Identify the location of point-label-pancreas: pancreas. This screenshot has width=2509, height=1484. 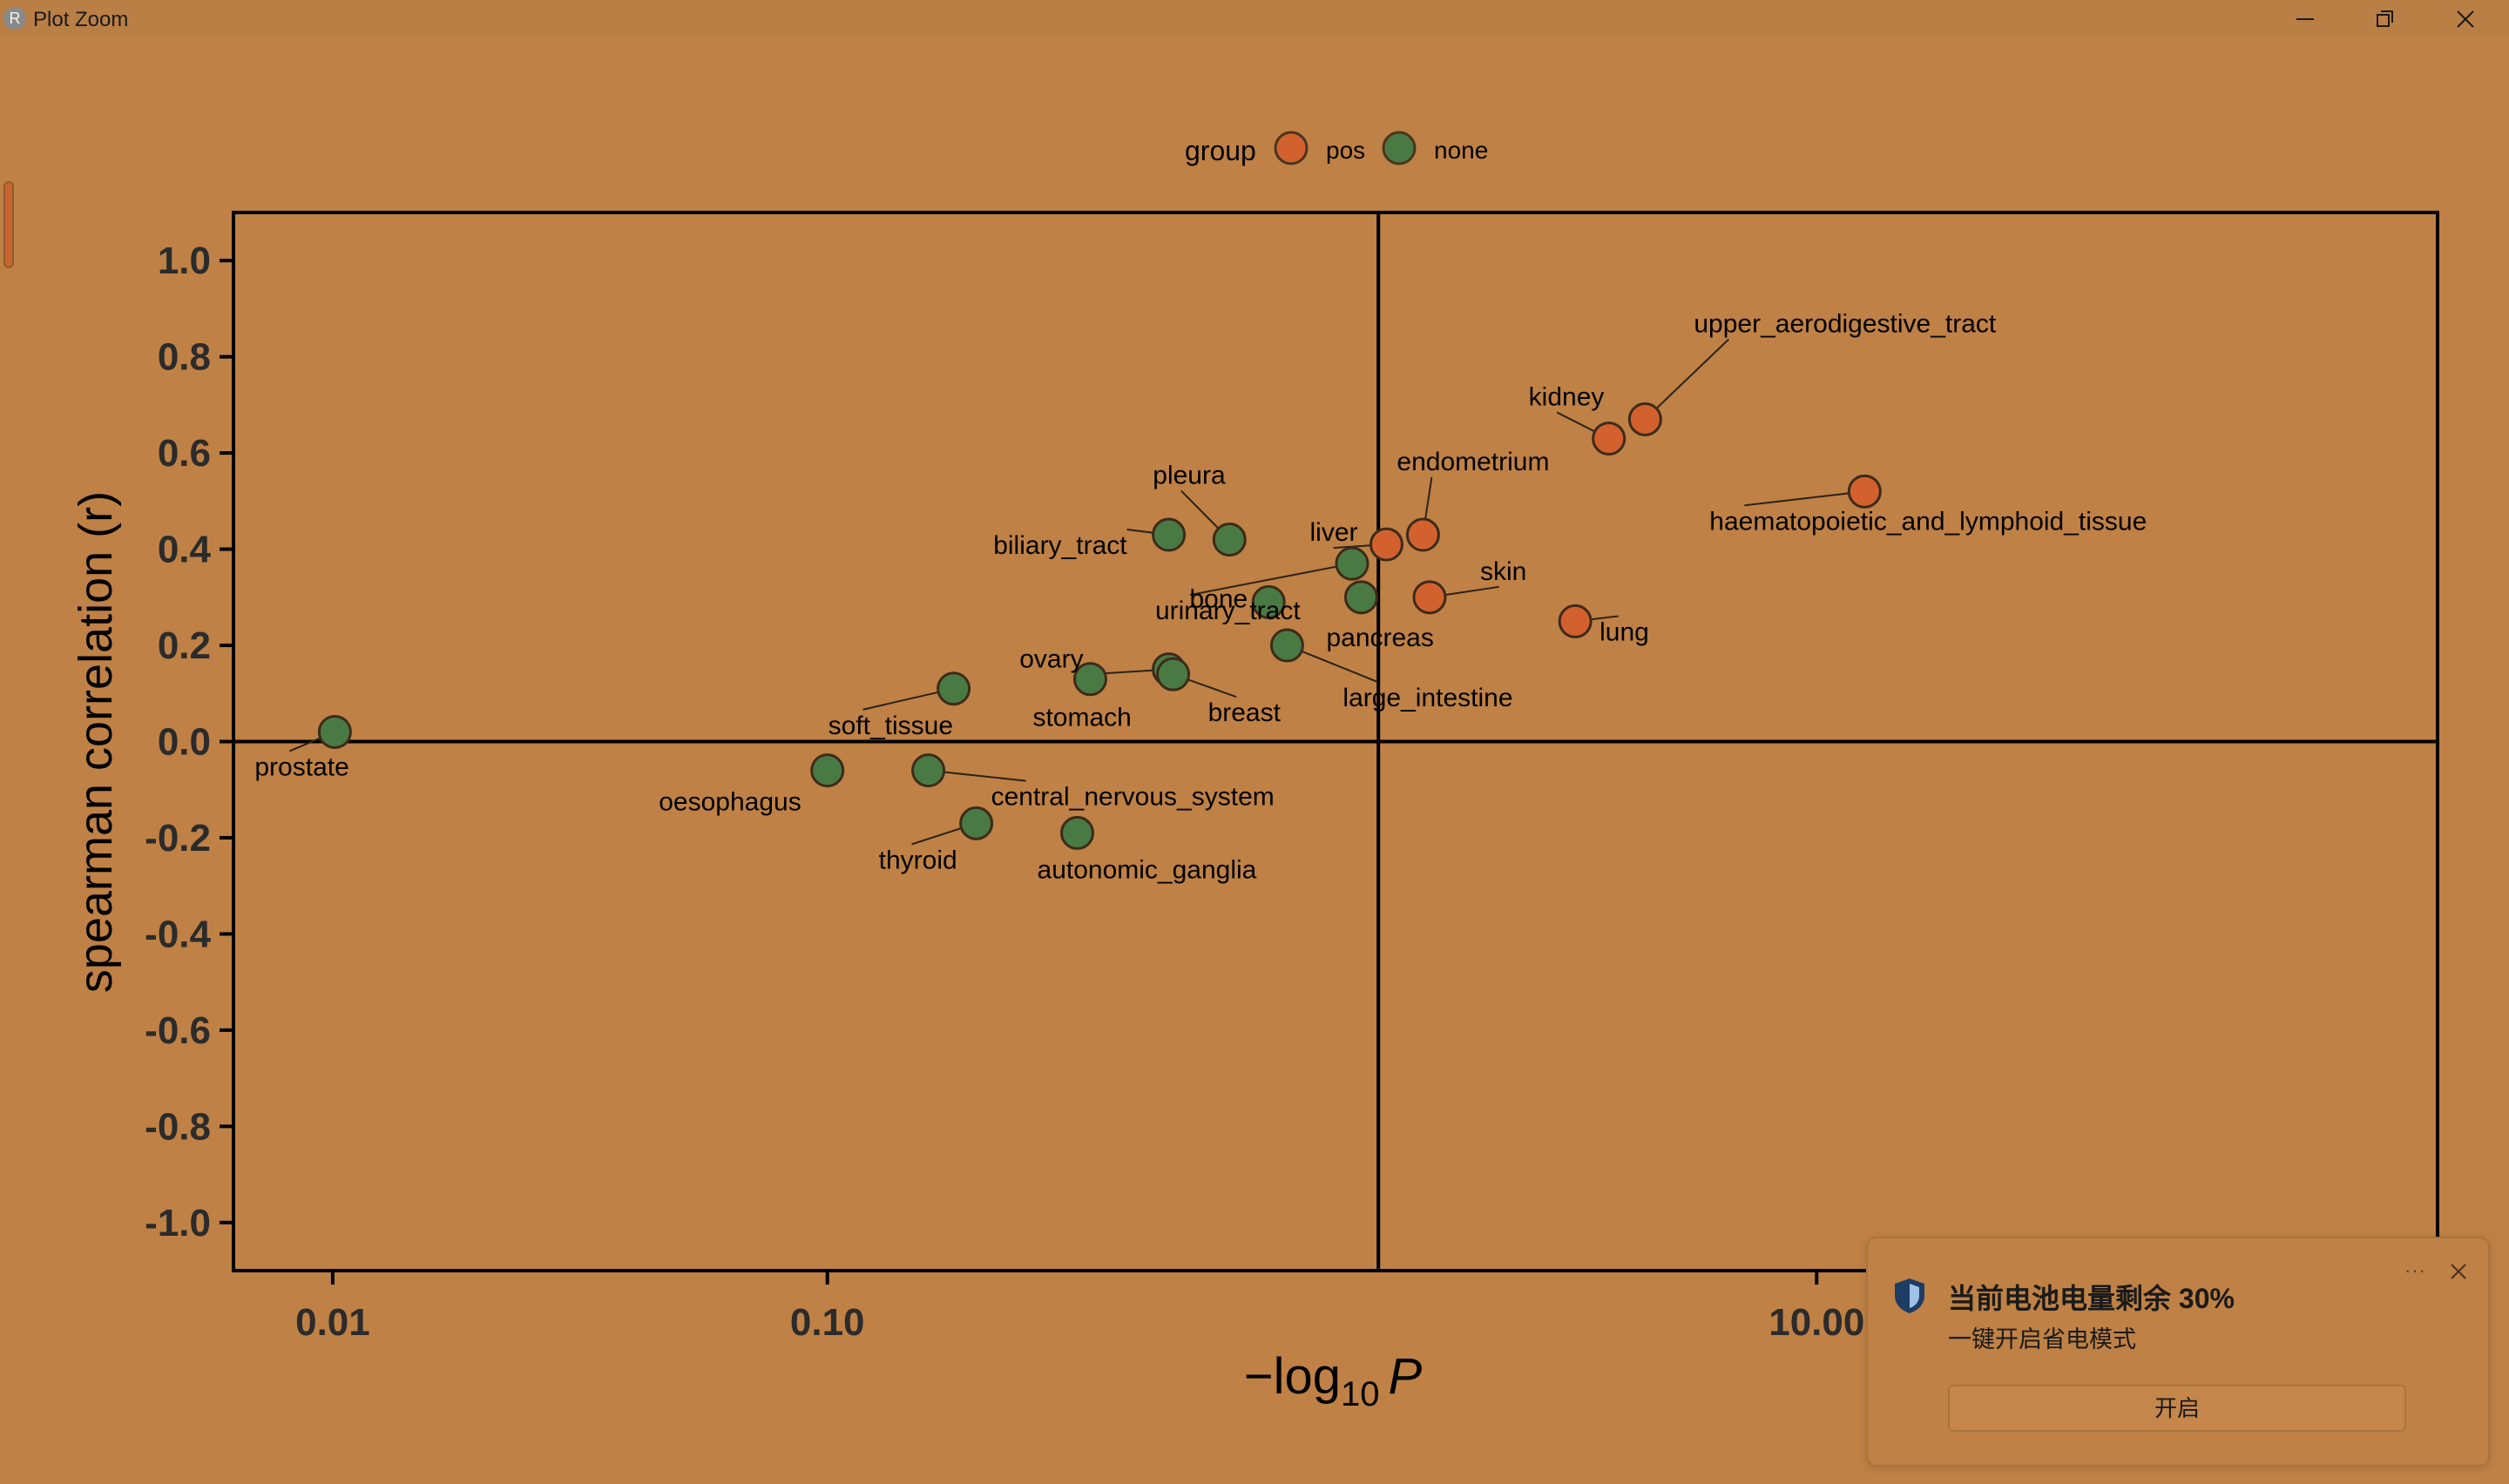
(1379, 638).